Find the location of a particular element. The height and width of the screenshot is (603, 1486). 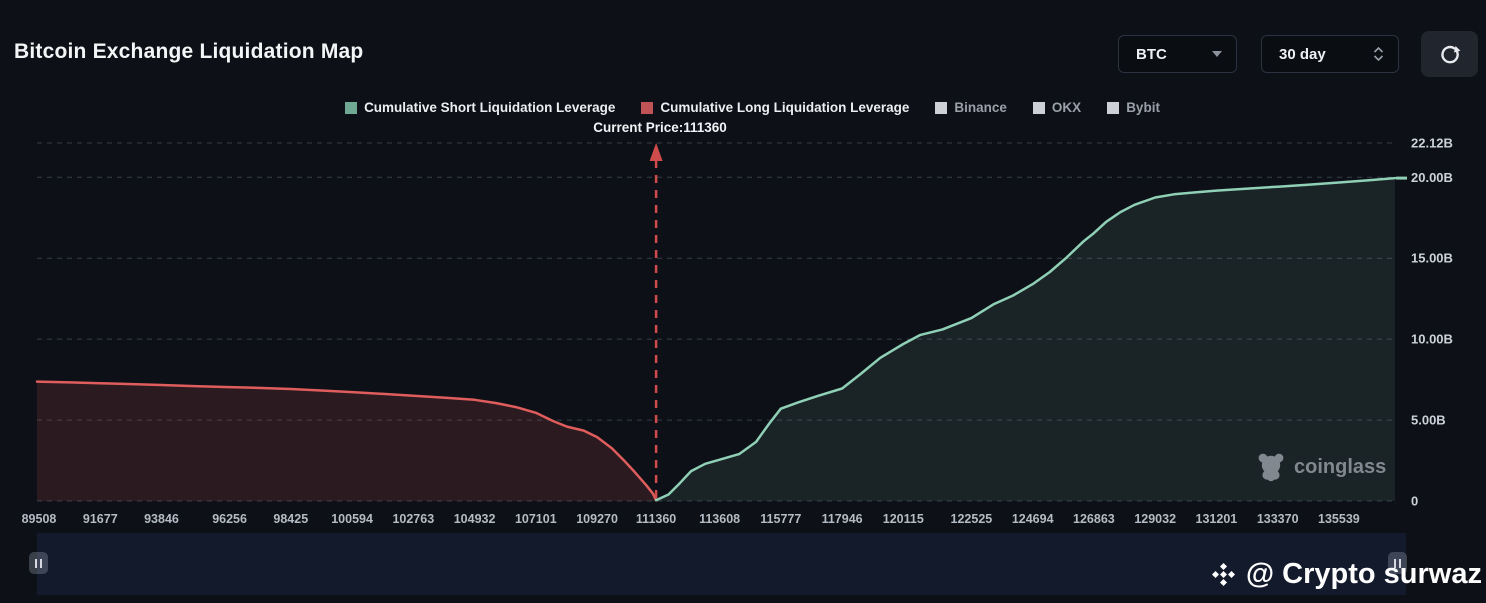

x-axis-label: 93846 is located at coordinates (161, 519).